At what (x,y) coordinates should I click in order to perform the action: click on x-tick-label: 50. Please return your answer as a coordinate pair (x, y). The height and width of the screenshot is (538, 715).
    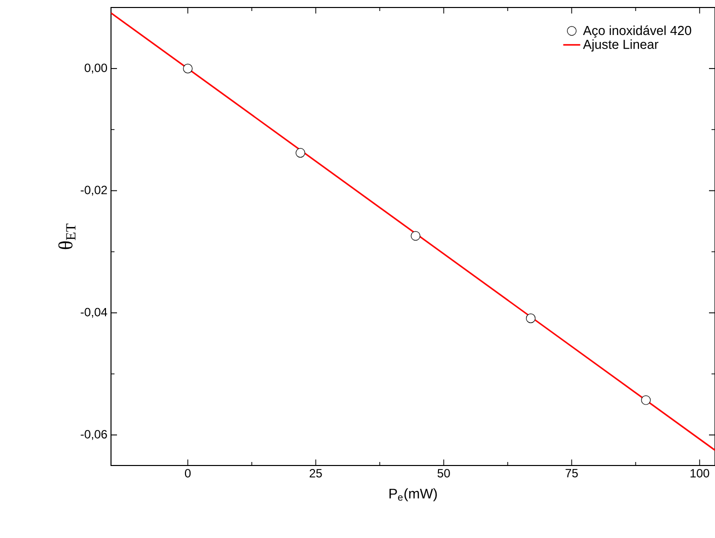
    Looking at the image, I should click on (444, 473).